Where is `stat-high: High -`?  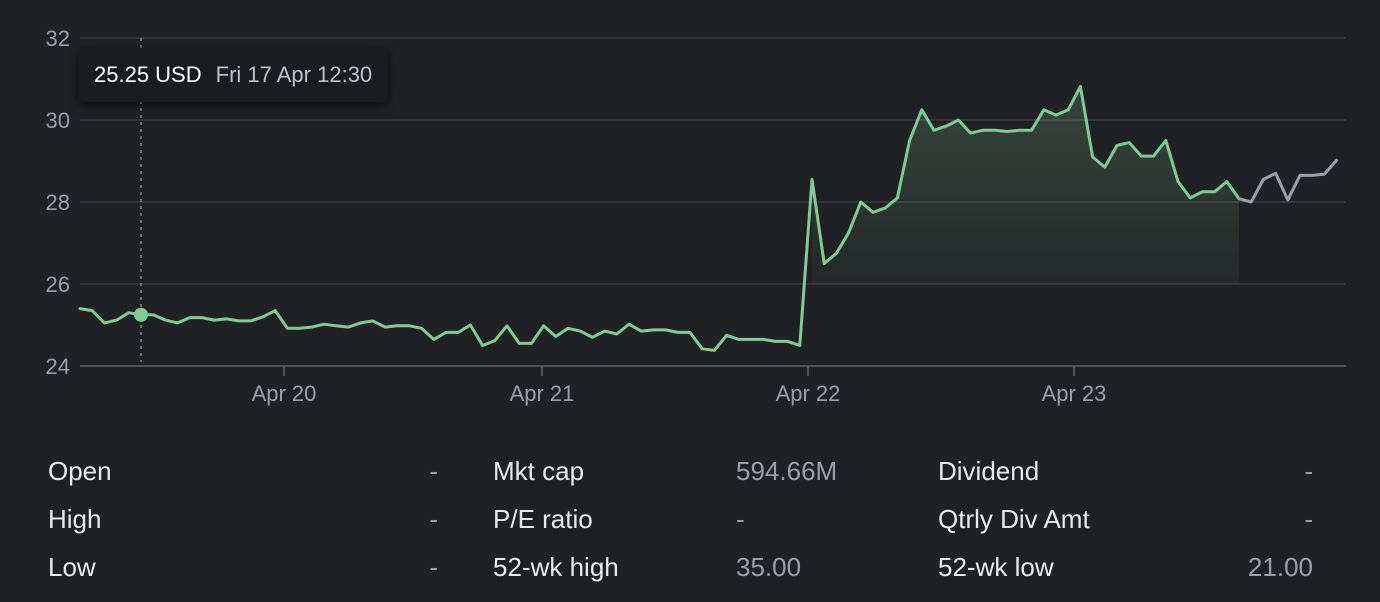 stat-high: High - is located at coordinates (243, 520).